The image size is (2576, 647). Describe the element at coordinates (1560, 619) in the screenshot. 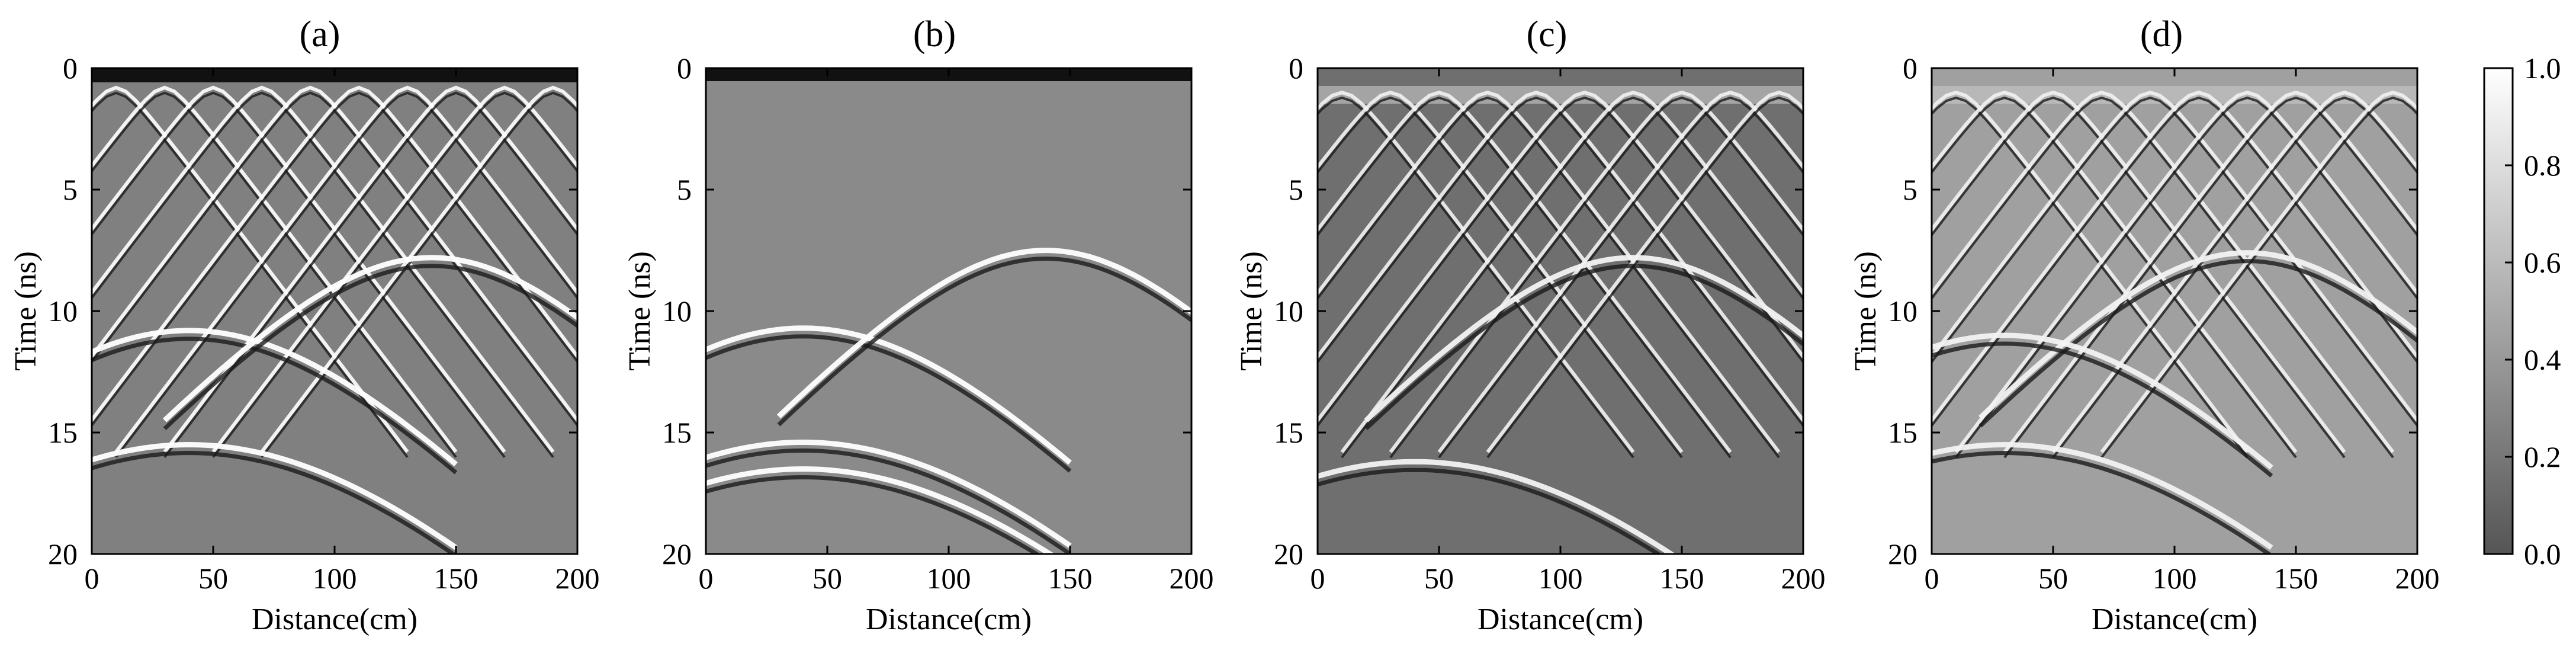

I see `panel-c-xlabel: Distance(cm)` at that location.